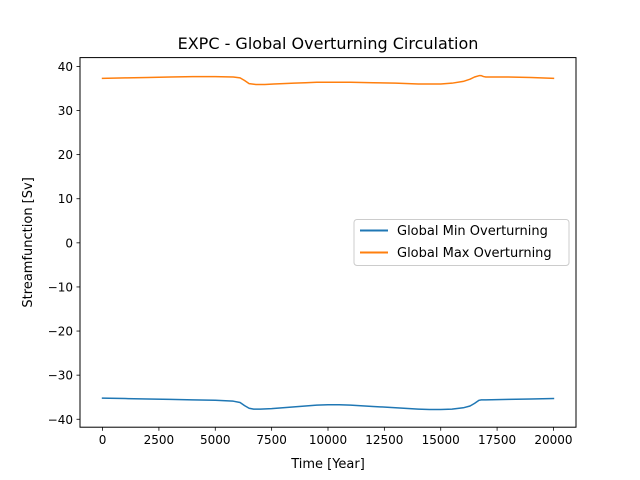 The height and width of the screenshot is (480, 640). I want to click on chart-title: EXPC - Global Overturning Circulation, so click(328, 43).